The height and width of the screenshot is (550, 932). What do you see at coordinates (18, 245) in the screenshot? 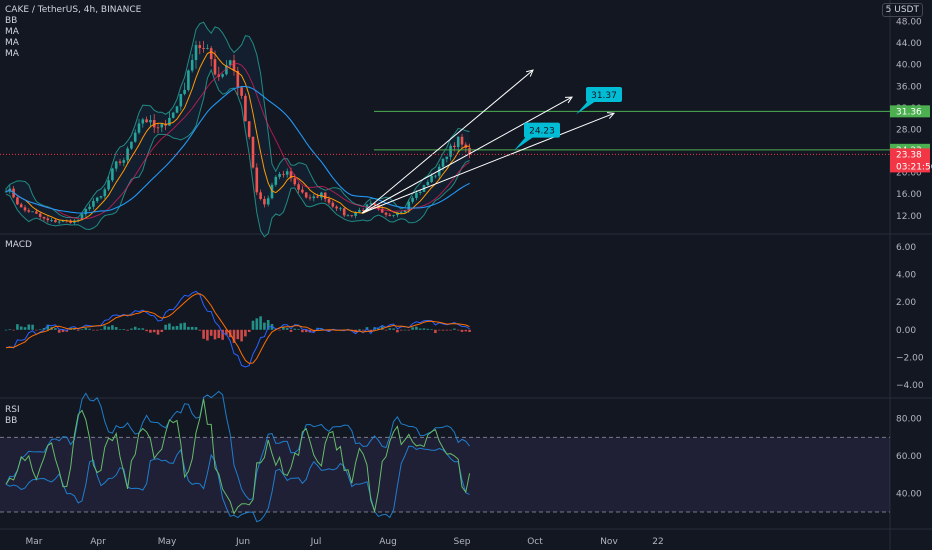
I see `legend-macd: MACD` at bounding box center [18, 245].